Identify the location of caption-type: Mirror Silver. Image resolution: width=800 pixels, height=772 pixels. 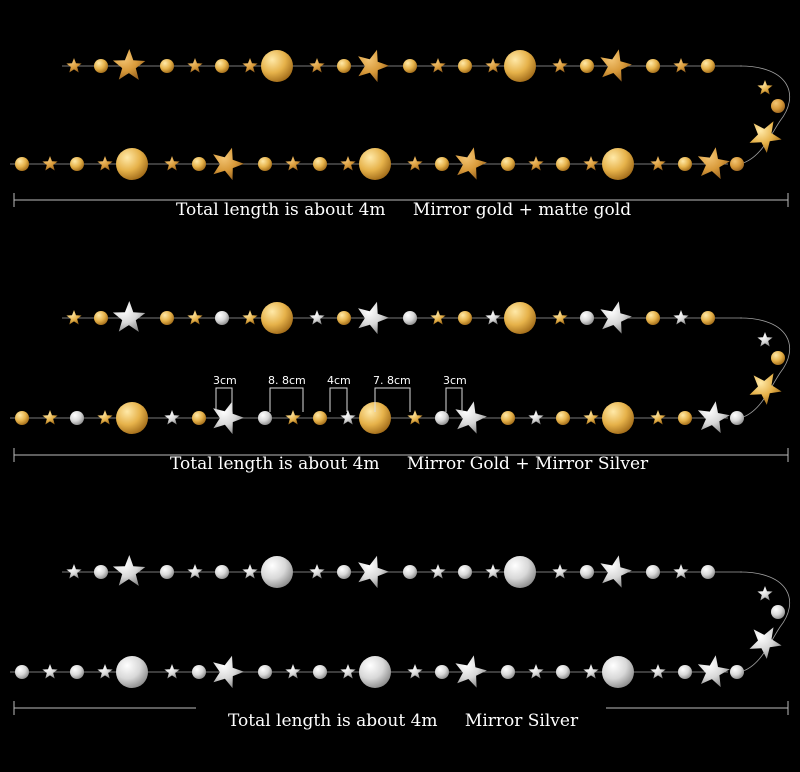
(521, 721).